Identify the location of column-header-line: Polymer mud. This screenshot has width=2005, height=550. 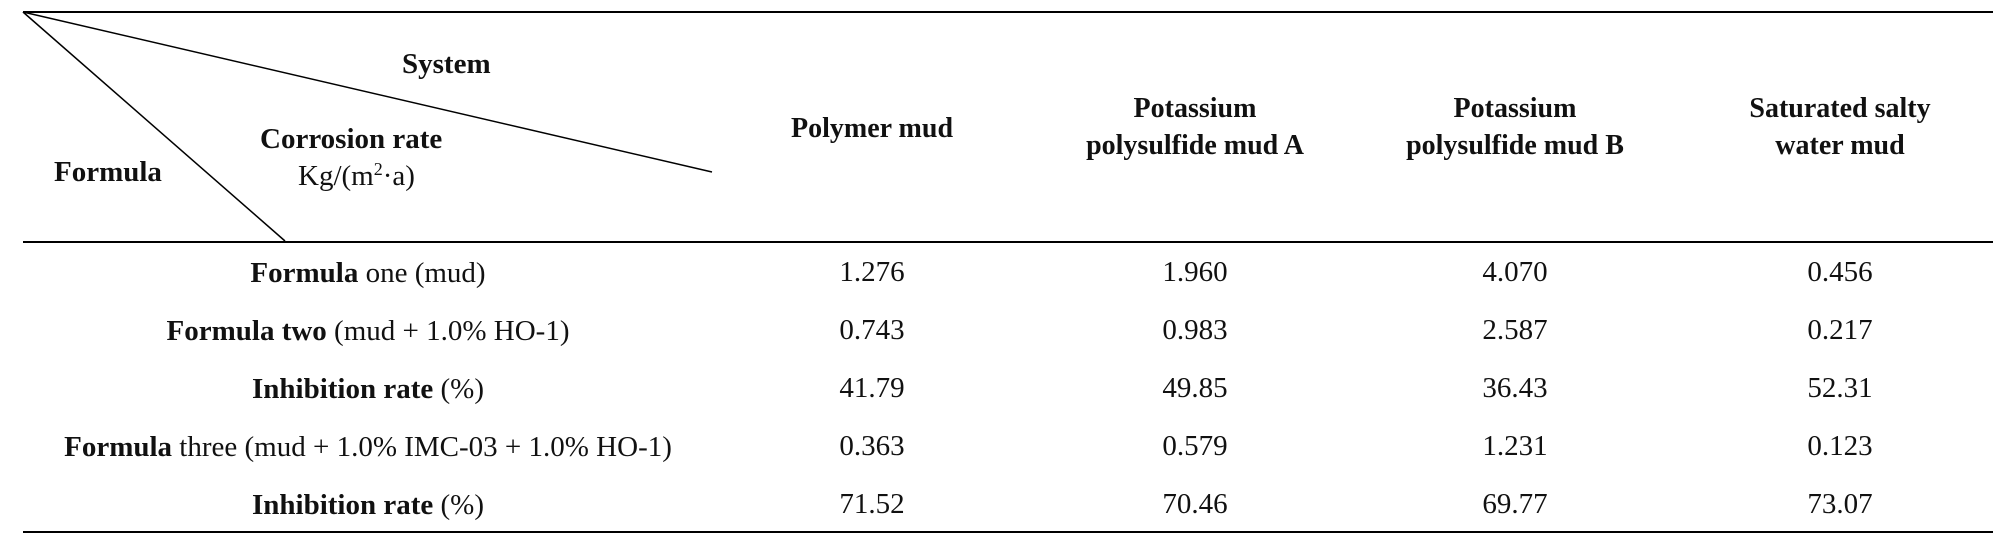
(872, 128).